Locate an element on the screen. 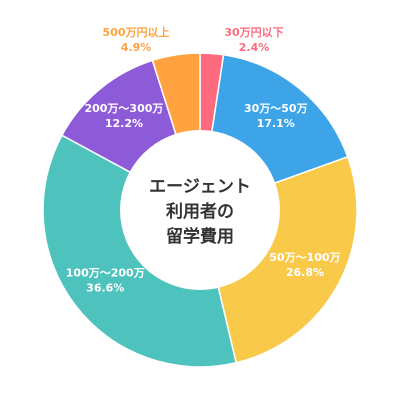 The width and height of the screenshot is (400, 400). slice-category-0: 30万円以下 is located at coordinates (253, 32).